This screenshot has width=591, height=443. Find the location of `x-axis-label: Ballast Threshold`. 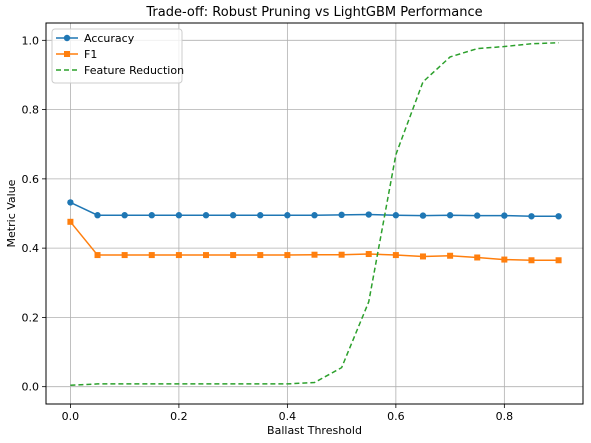

x-axis-label: Ballast Threshold is located at coordinates (314, 430).